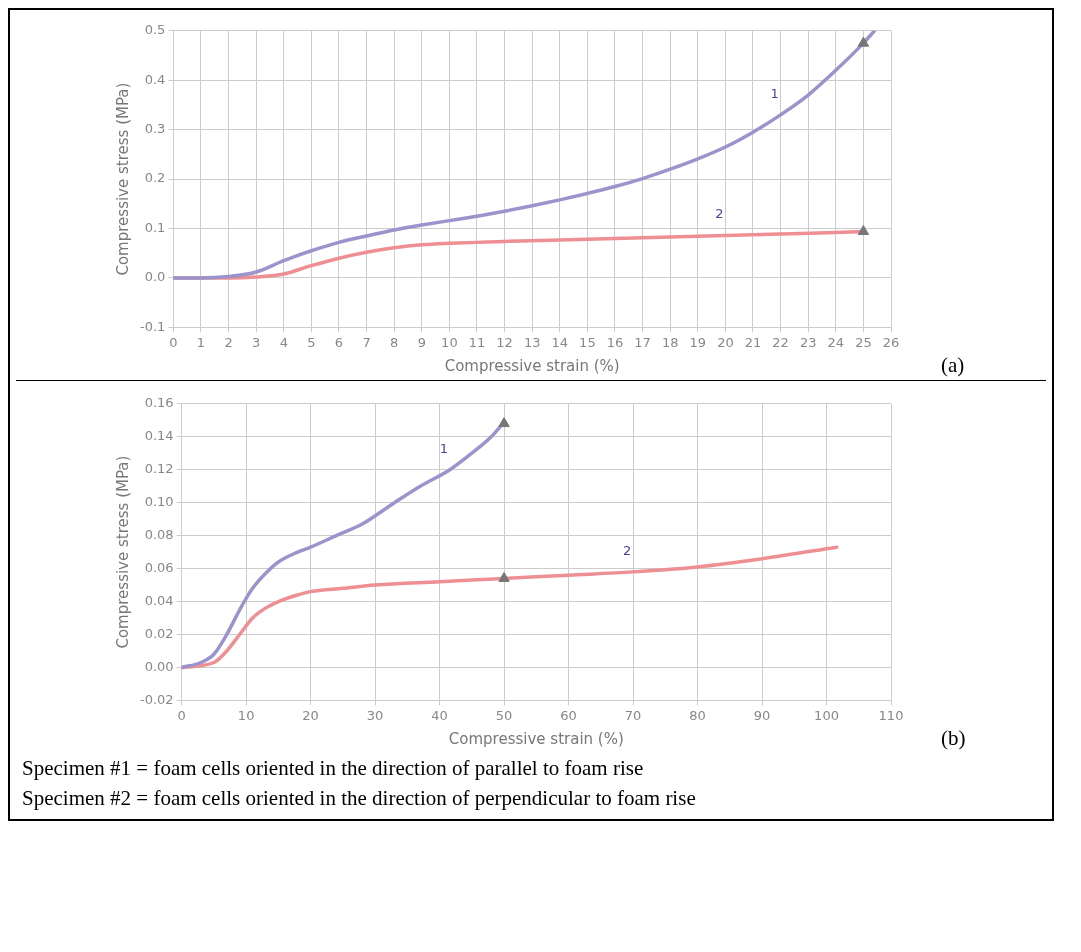  What do you see at coordinates (159, 469) in the screenshot?
I see `y-tick-label: 0.12` at bounding box center [159, 469].